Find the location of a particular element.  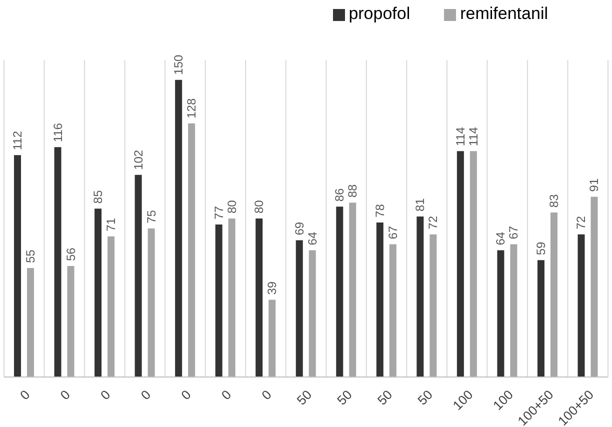

data-label: 55 is located at coordinates (31, 256).